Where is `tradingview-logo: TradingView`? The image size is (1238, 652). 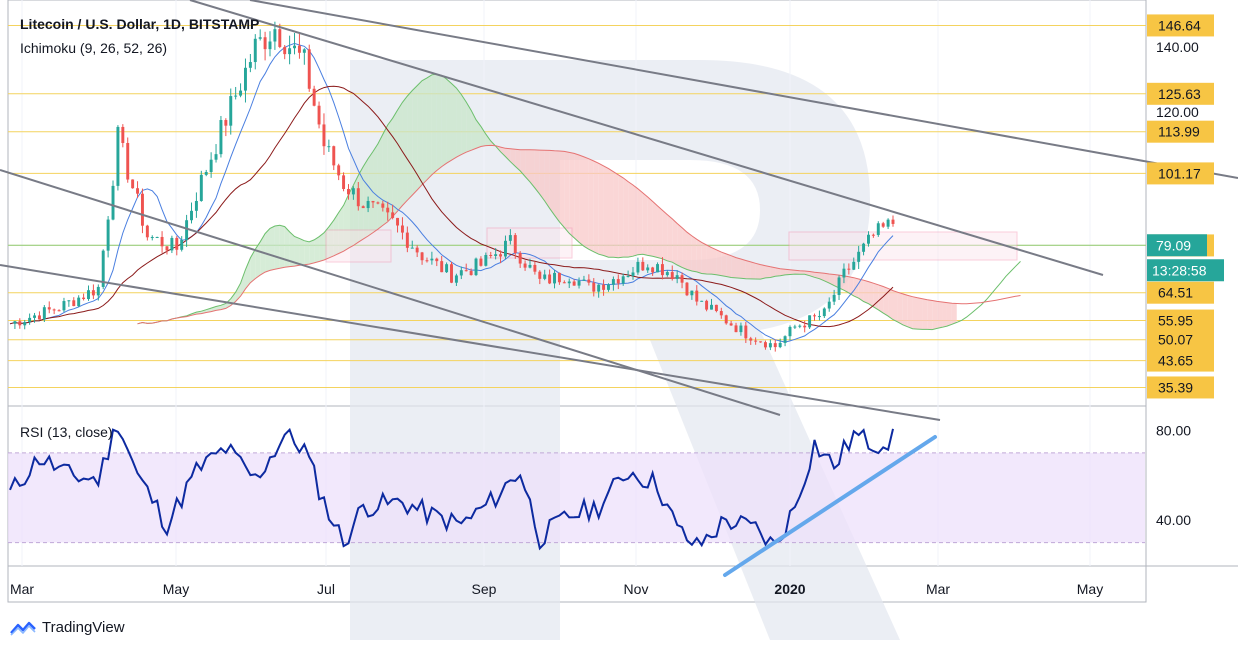
tradingview-logo: TradingView is located at coordinates (67, 627).